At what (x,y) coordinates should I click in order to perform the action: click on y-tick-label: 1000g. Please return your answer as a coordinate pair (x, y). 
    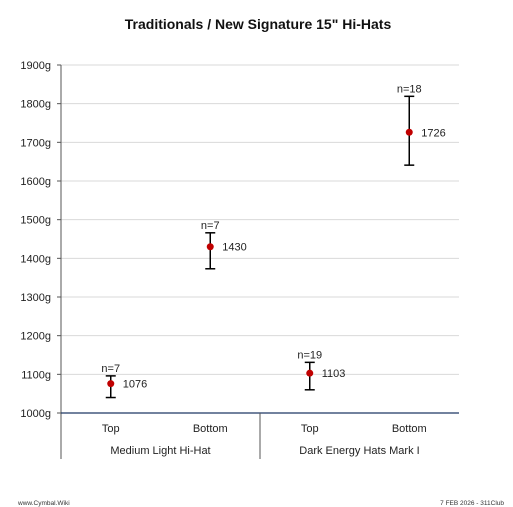
    Looking at the image, I should click on (35, 414).